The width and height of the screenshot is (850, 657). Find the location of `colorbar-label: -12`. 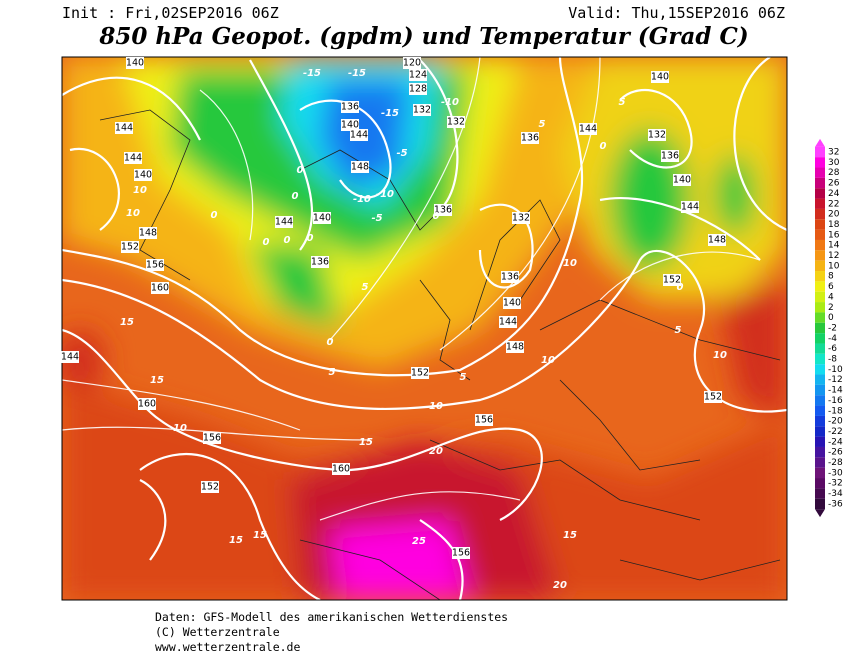

colorbar-label: -12 is located at coordinates (835, 380).